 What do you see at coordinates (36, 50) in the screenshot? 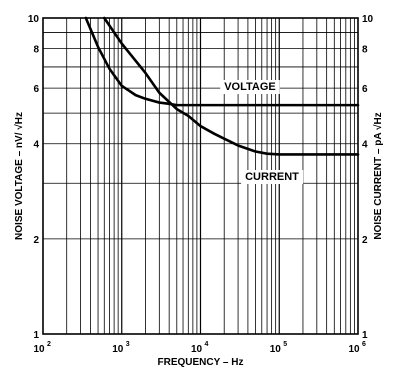
I see `y-tick-label-left: 8` at bounding box center [36, 50].